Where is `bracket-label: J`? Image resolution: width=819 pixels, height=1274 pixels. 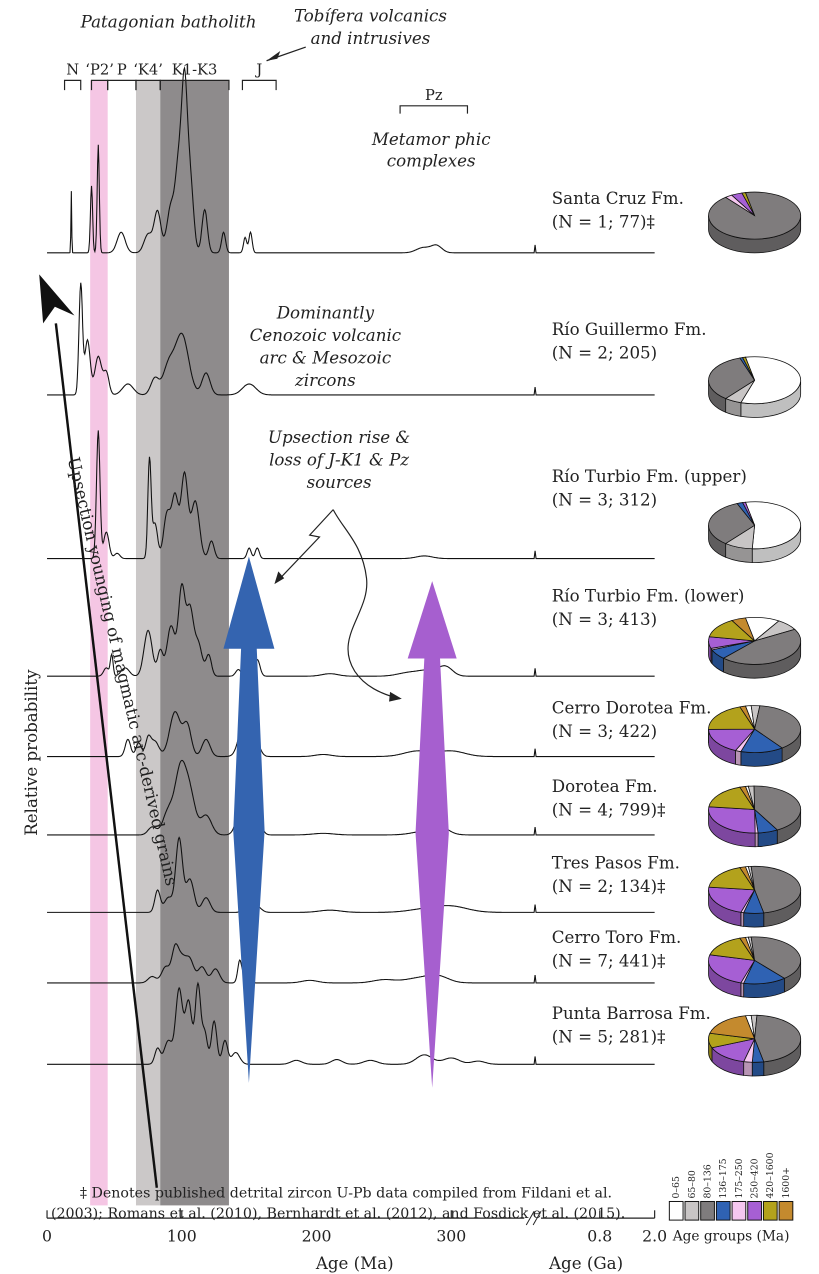
bracket-label: J is located at coordinates (258, 69).